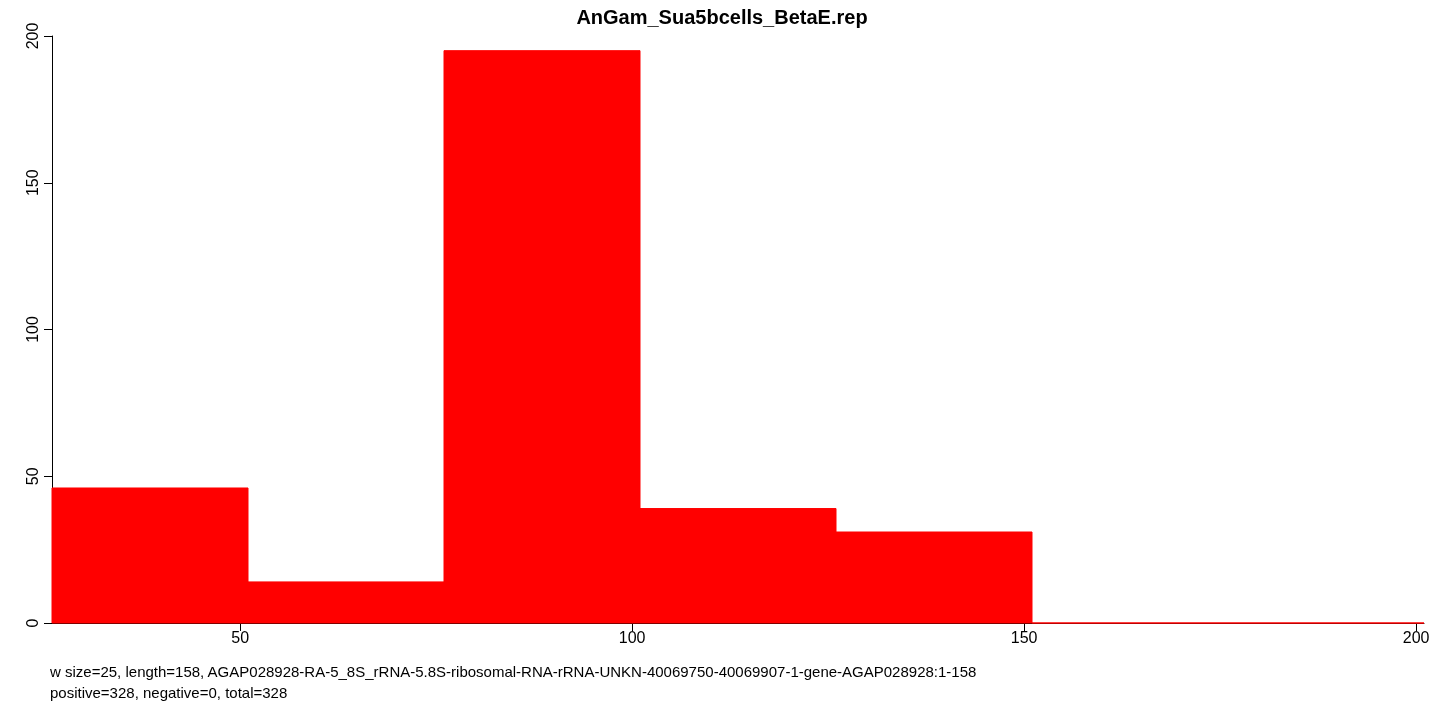  Describe the element at coordinates (32, 476) in the screenshot. I see `y-tick-label: 50` at that location.